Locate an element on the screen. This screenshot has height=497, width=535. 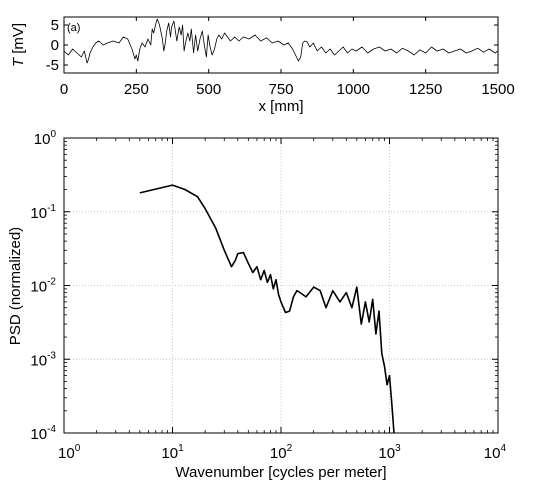
psd-x-tick-labels: 10⁰ 10¹ 10² 10³ 10⁴ is located at coordinates (282, 452).